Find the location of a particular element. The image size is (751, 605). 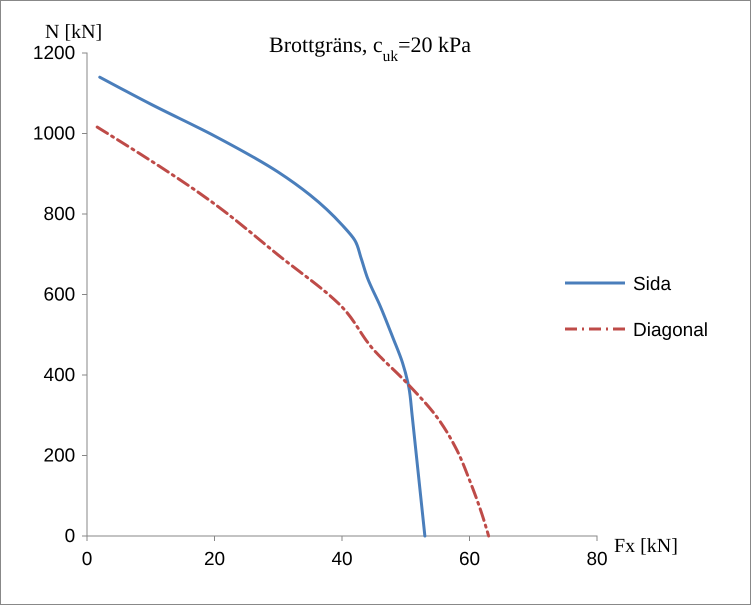

x-tick-label: 20 is located at coordinates (215, 559).